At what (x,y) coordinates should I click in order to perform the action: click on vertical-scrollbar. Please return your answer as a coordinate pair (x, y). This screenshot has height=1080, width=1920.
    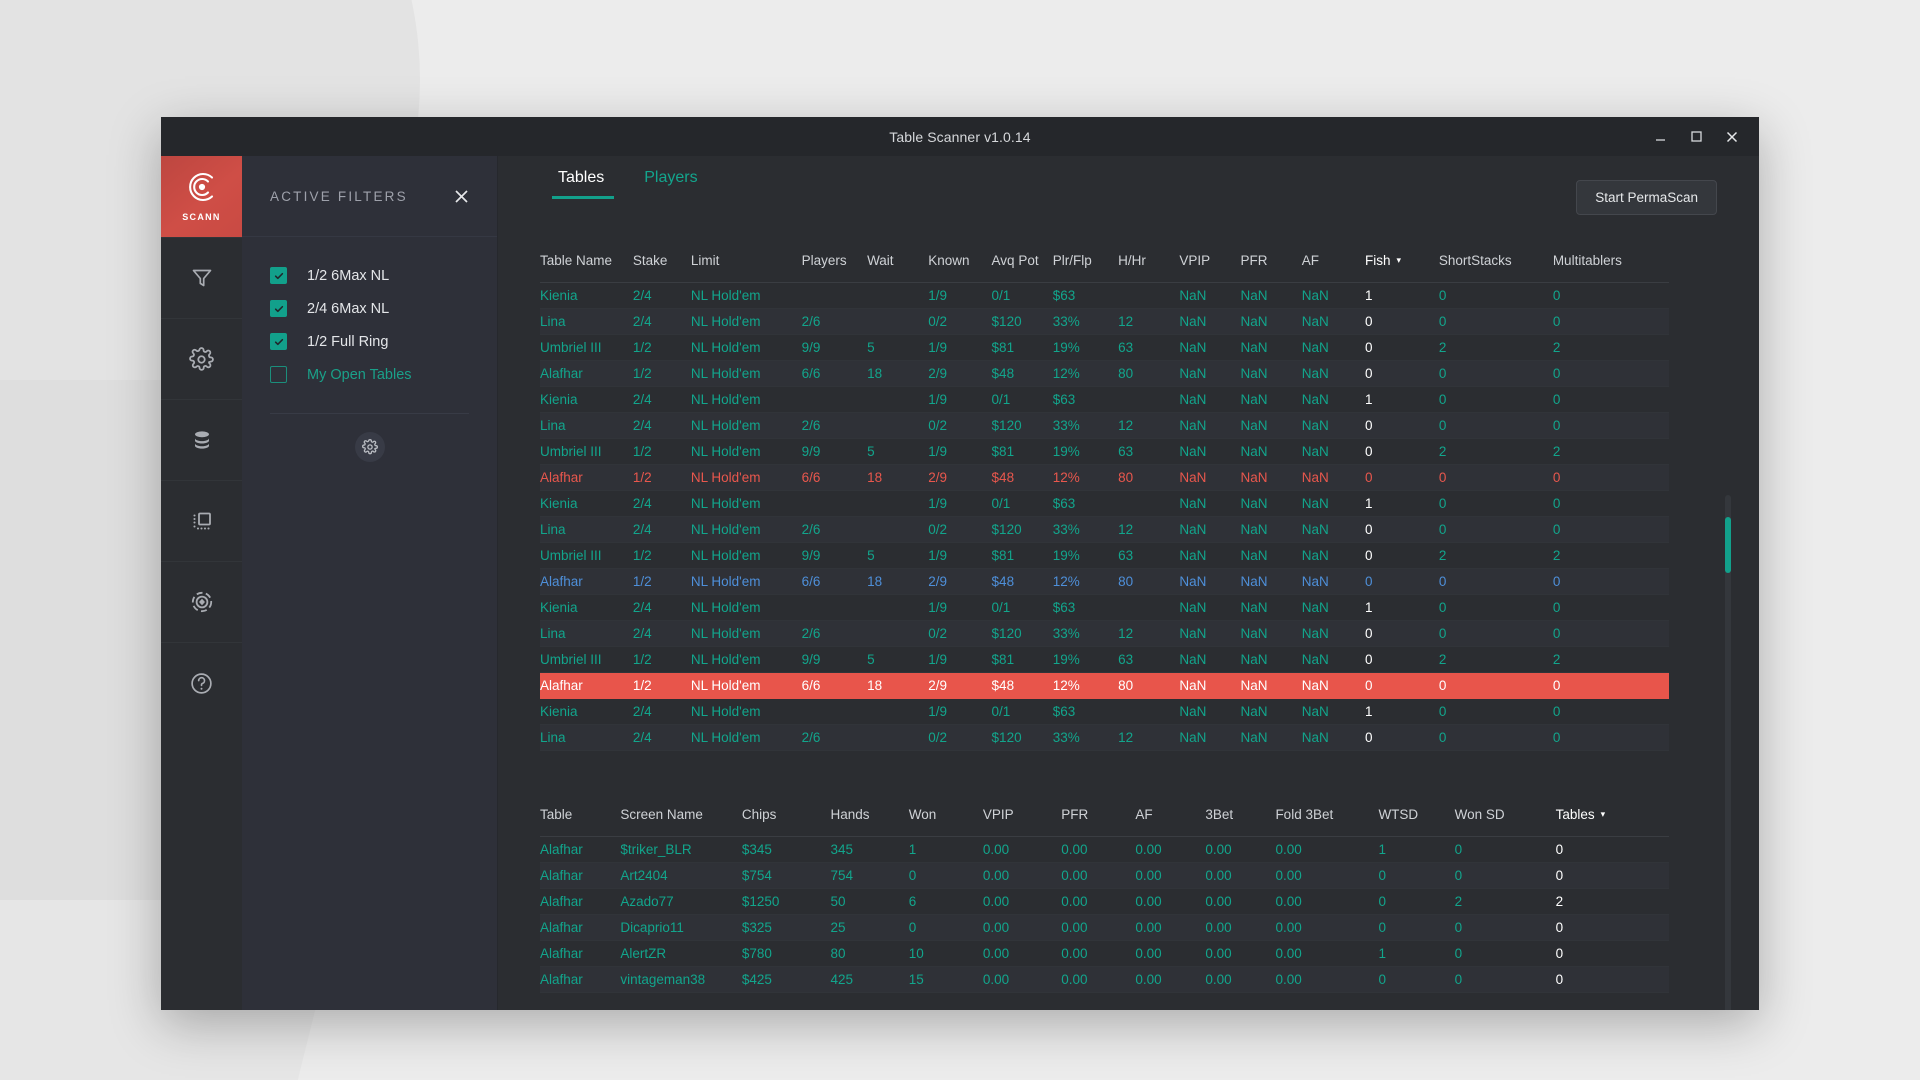
    Looking at the image, I should click on (1728, 752).